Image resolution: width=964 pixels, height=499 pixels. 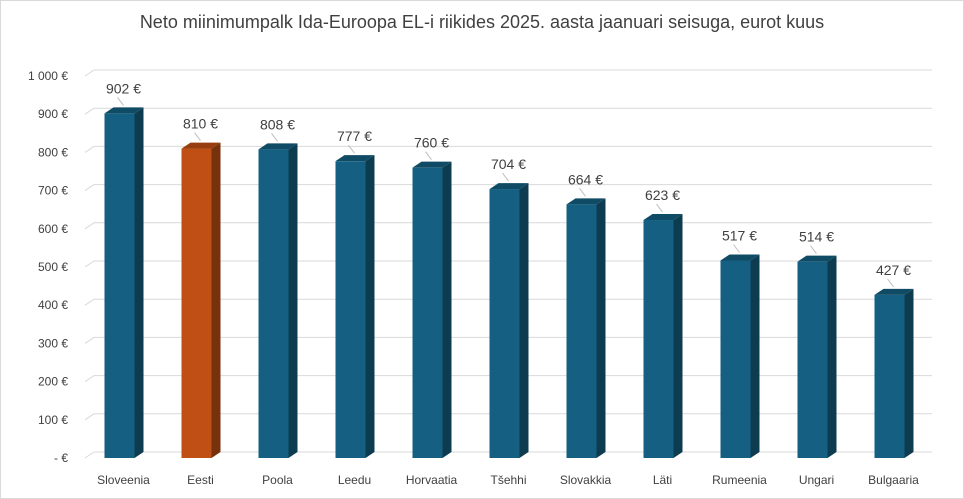 What do you see at coordinates (354, 480) in the screenshot?
I see `x-category-label: Leedu` at bounding box center [354, 480].